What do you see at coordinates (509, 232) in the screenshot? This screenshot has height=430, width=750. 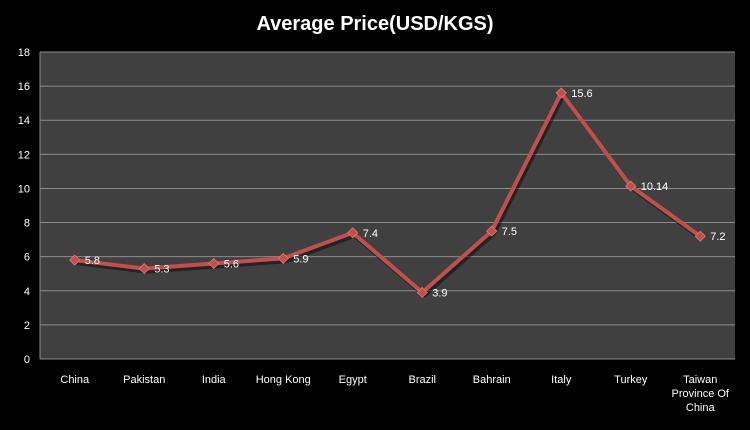 I see `data-label: 7.5` at bounding box center [509, 232].